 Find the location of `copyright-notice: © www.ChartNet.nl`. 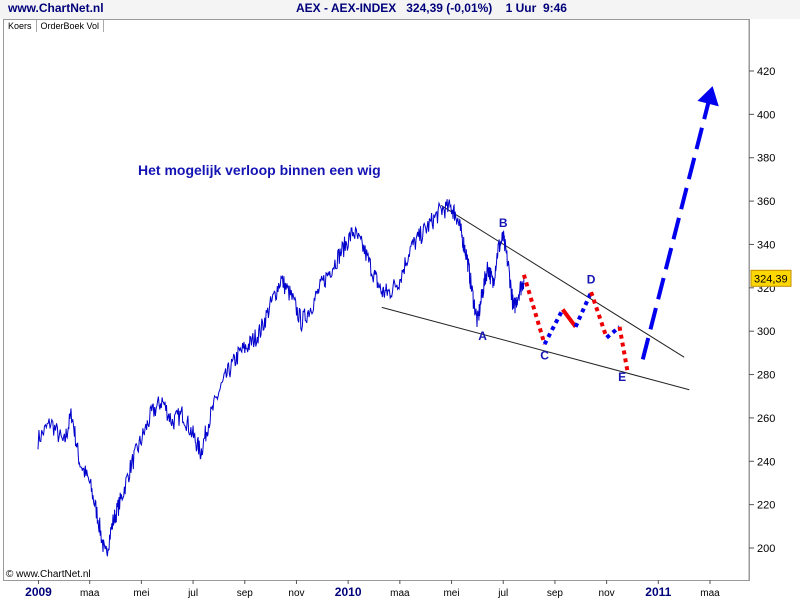

copyright-notice: © www.ChartNet.nl is located at coordinates (48, 574).